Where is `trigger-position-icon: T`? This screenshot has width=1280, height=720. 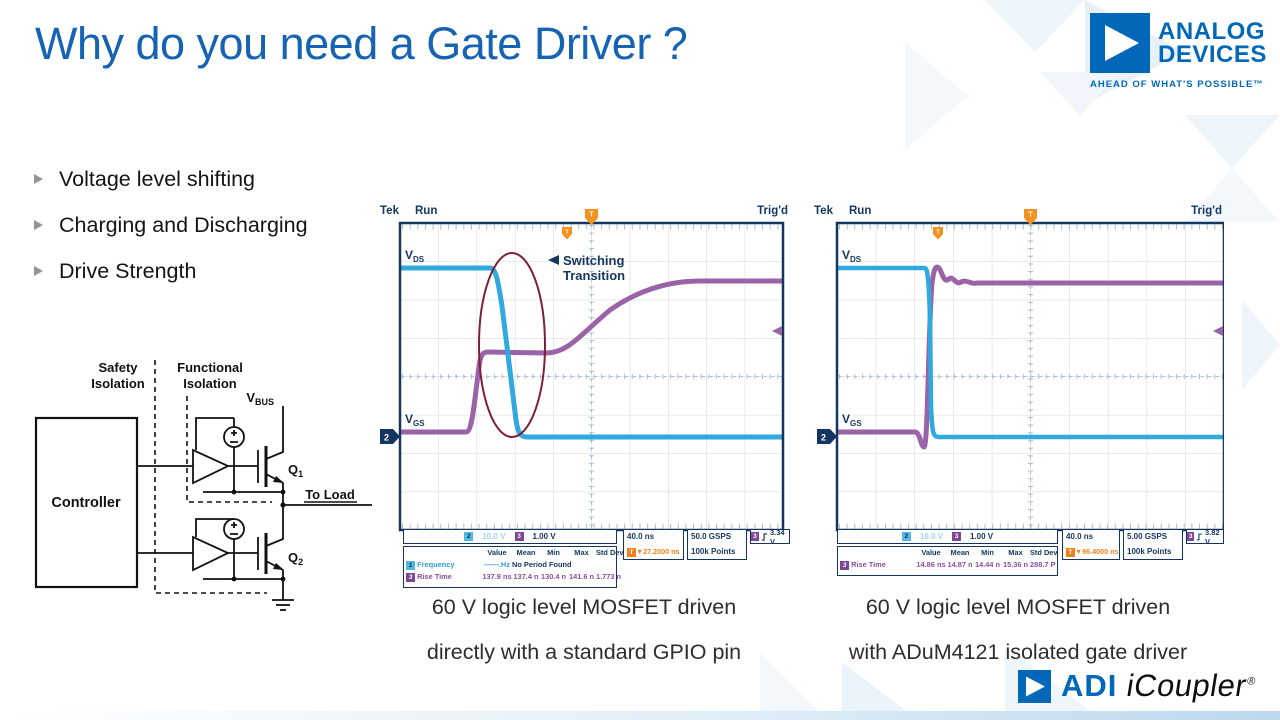 trigger-position-icon: T is located at coordinates (591, 217).